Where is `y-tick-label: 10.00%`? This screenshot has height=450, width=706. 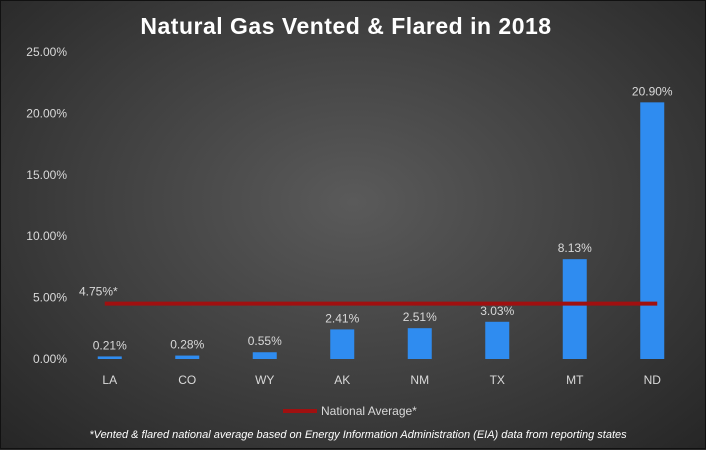 y-tick-label: 10.00% is located at coordinates (46, 236).